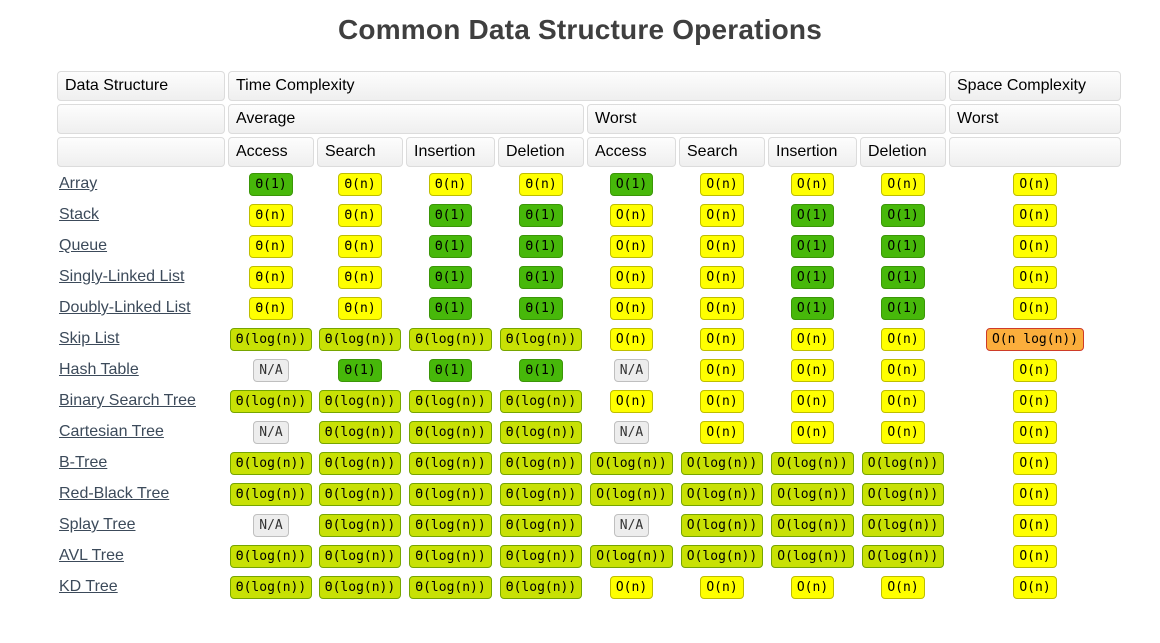  Describe the element at coordinates (79, 214) in the screenshot. I see `structure-link: Stack` at that location.